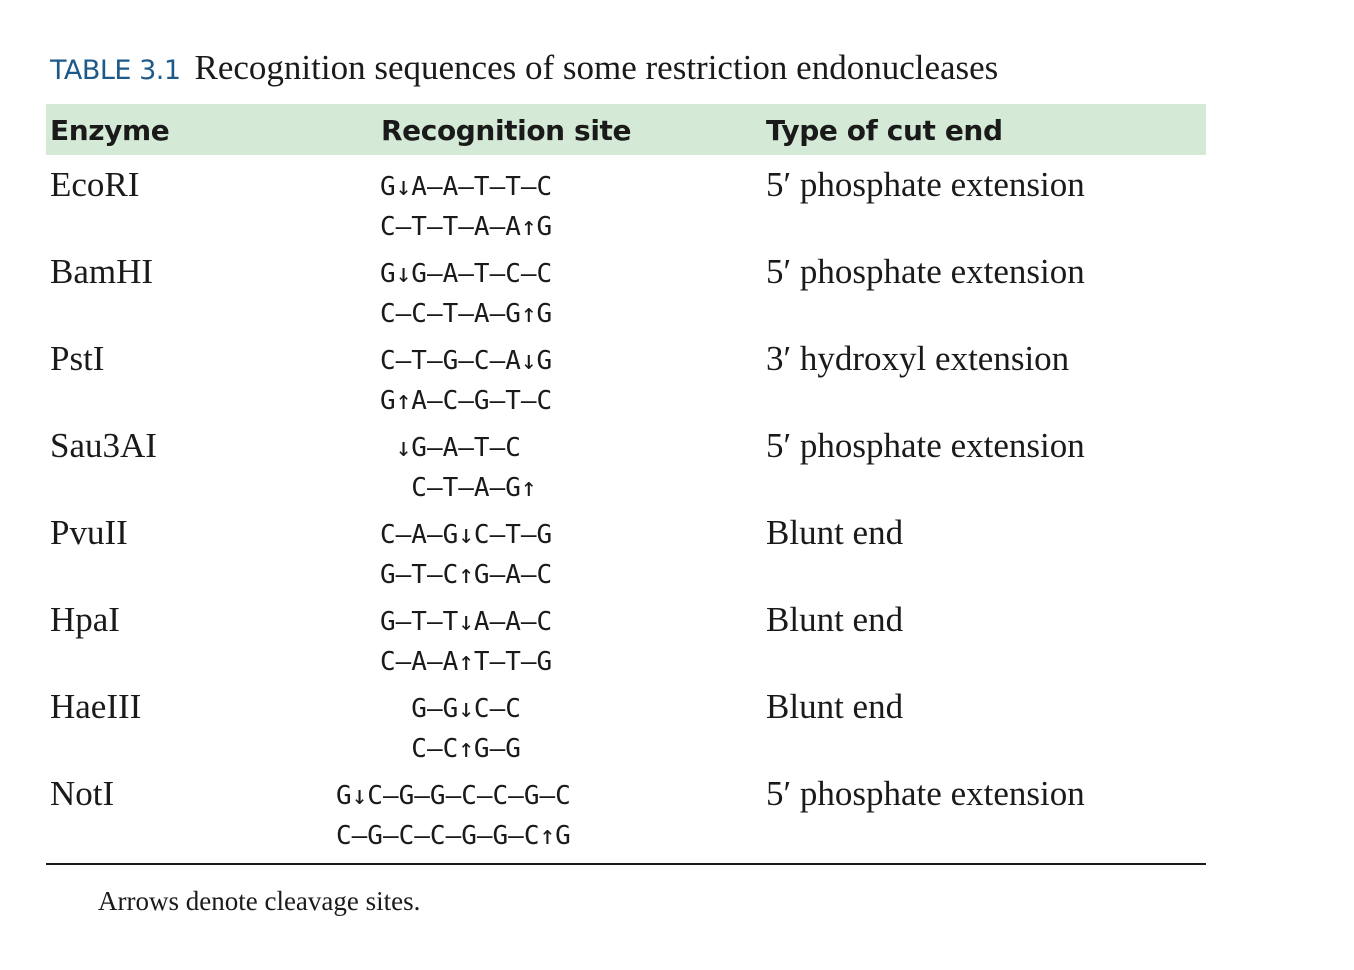 This screenshot has width=1354, height=970. I want to click on recognition-site-bottom-strand: C—C—T—A—G↑G, so click(466, 314).